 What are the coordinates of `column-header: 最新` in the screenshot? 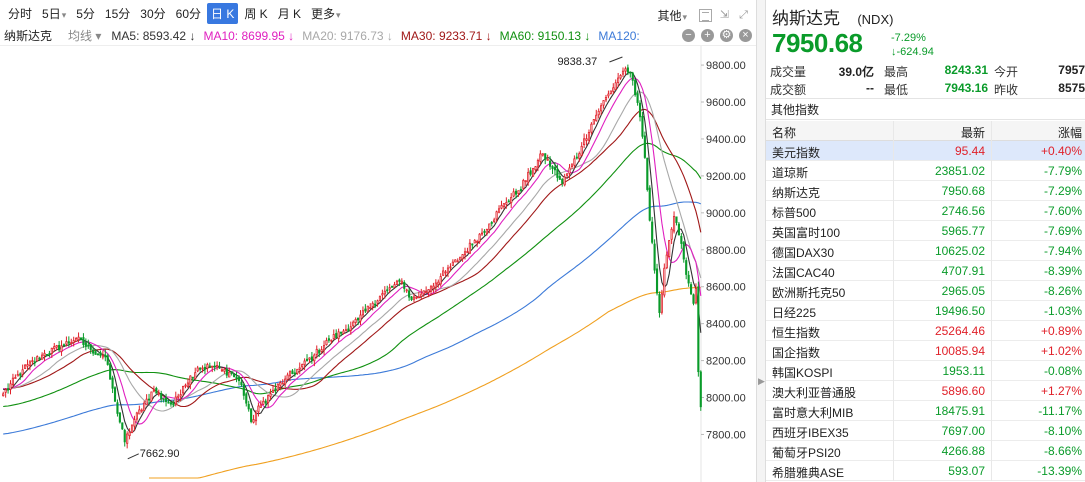 It's located at (972, 133).